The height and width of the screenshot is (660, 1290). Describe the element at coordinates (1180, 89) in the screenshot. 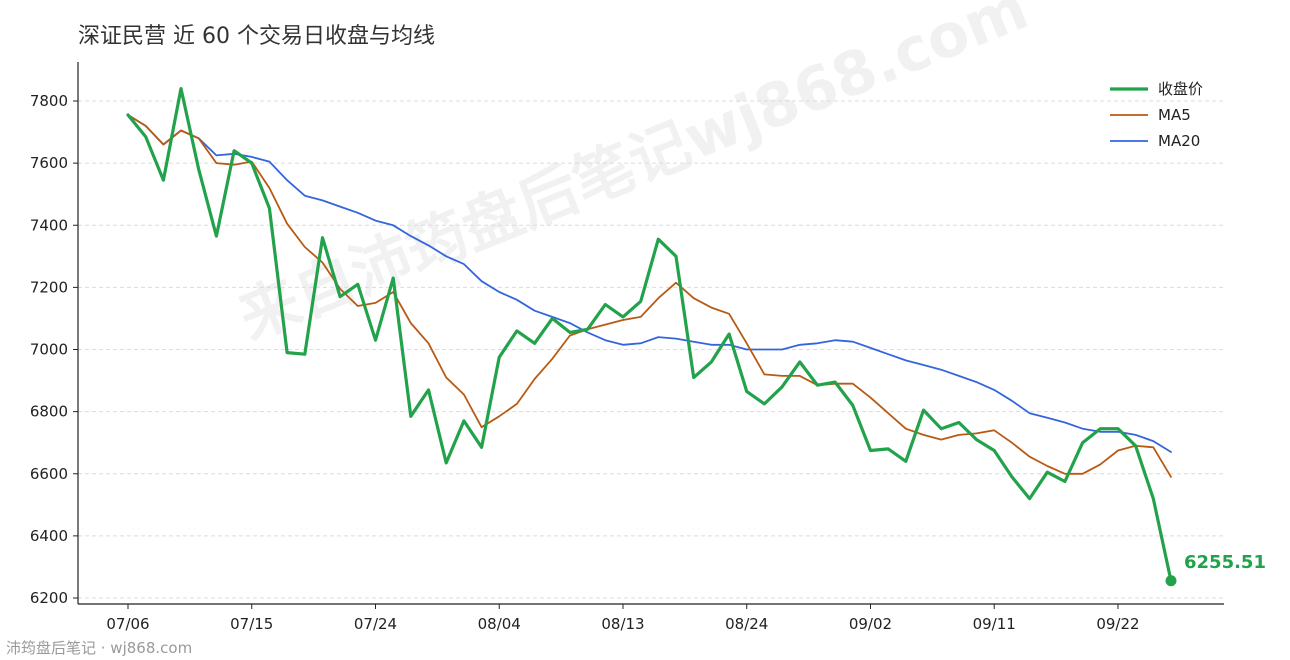

I see `legend-label: 收盘价` at that location.